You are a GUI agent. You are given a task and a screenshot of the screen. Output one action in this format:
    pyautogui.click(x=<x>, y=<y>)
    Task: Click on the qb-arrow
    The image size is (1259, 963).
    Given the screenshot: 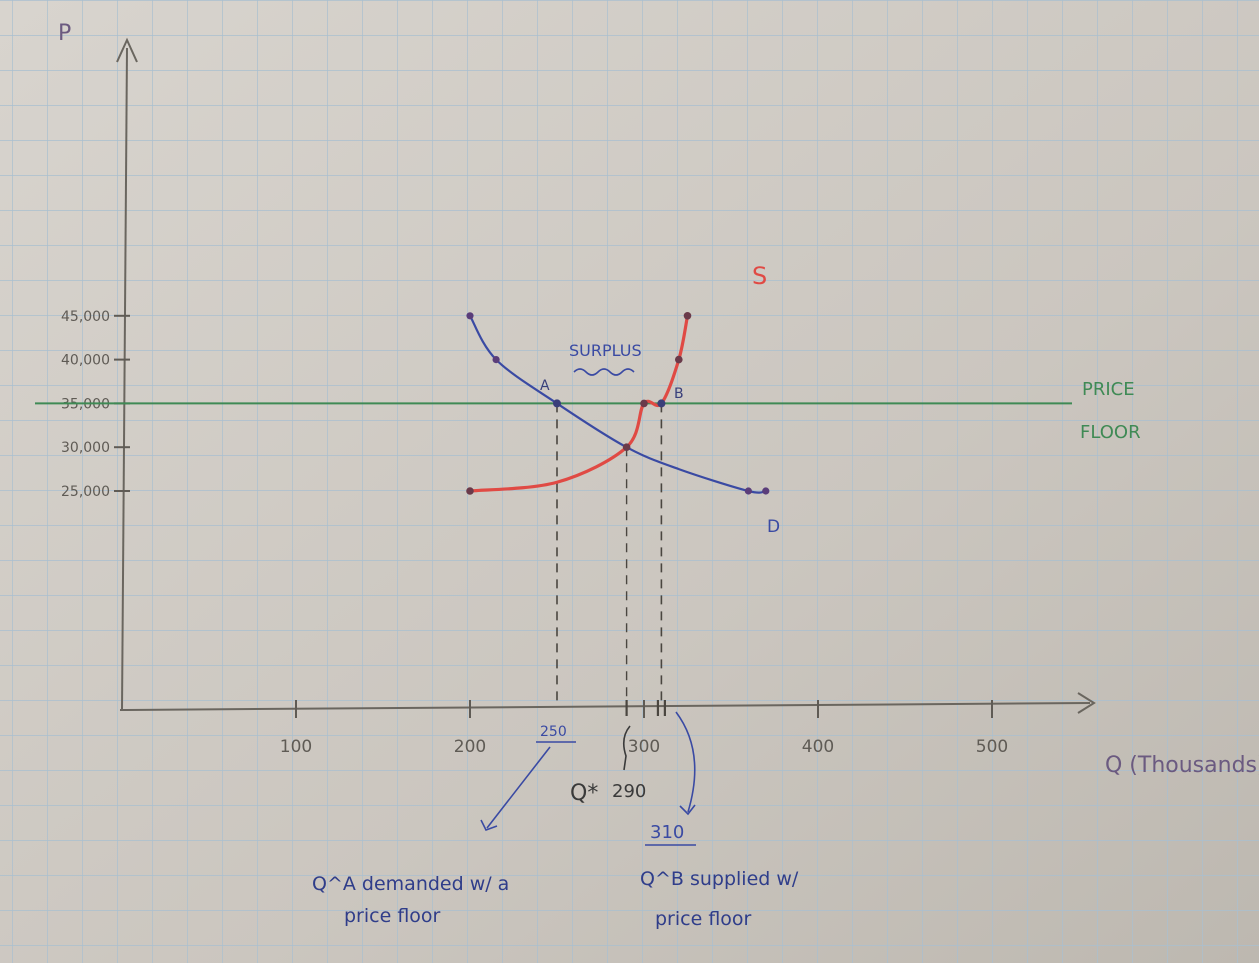 What is the action you would take?
    pyautogui.click(x=685, y=762)
    